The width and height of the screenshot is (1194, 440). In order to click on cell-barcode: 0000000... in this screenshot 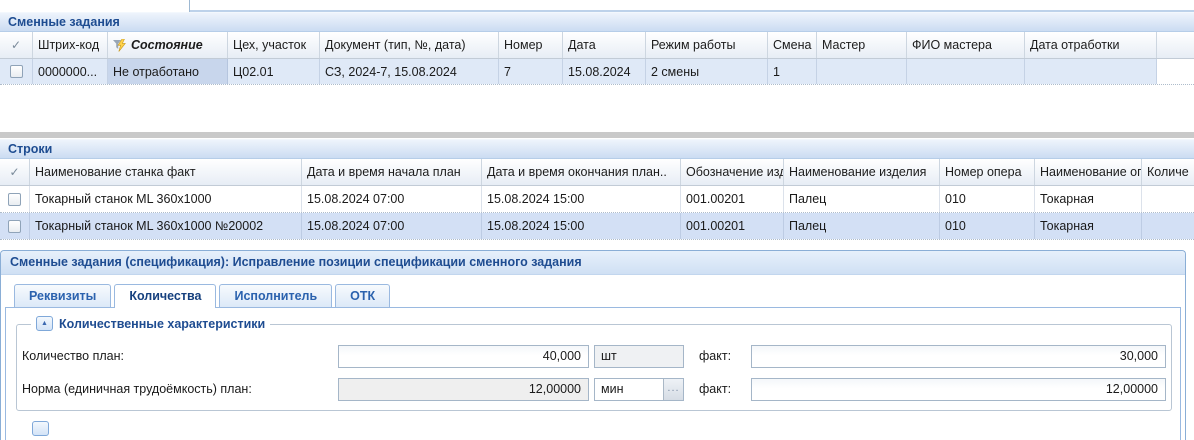, I will do `click(70, 71)`.